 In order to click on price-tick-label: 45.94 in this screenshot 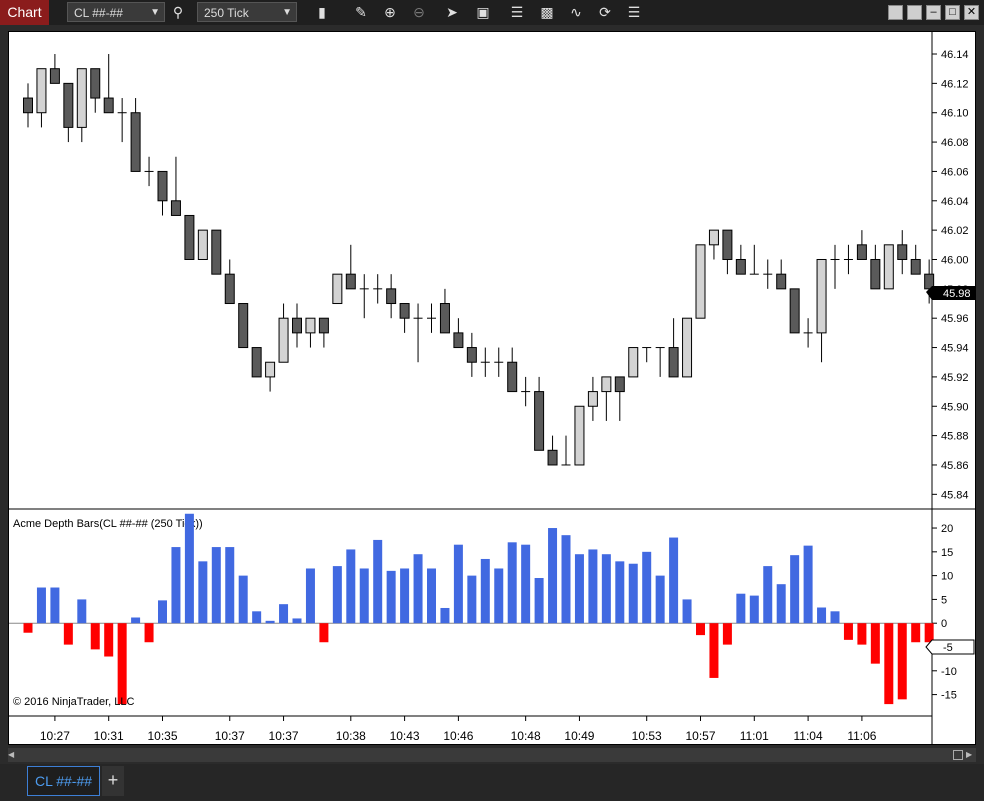, I will do `click(955, 349)`.